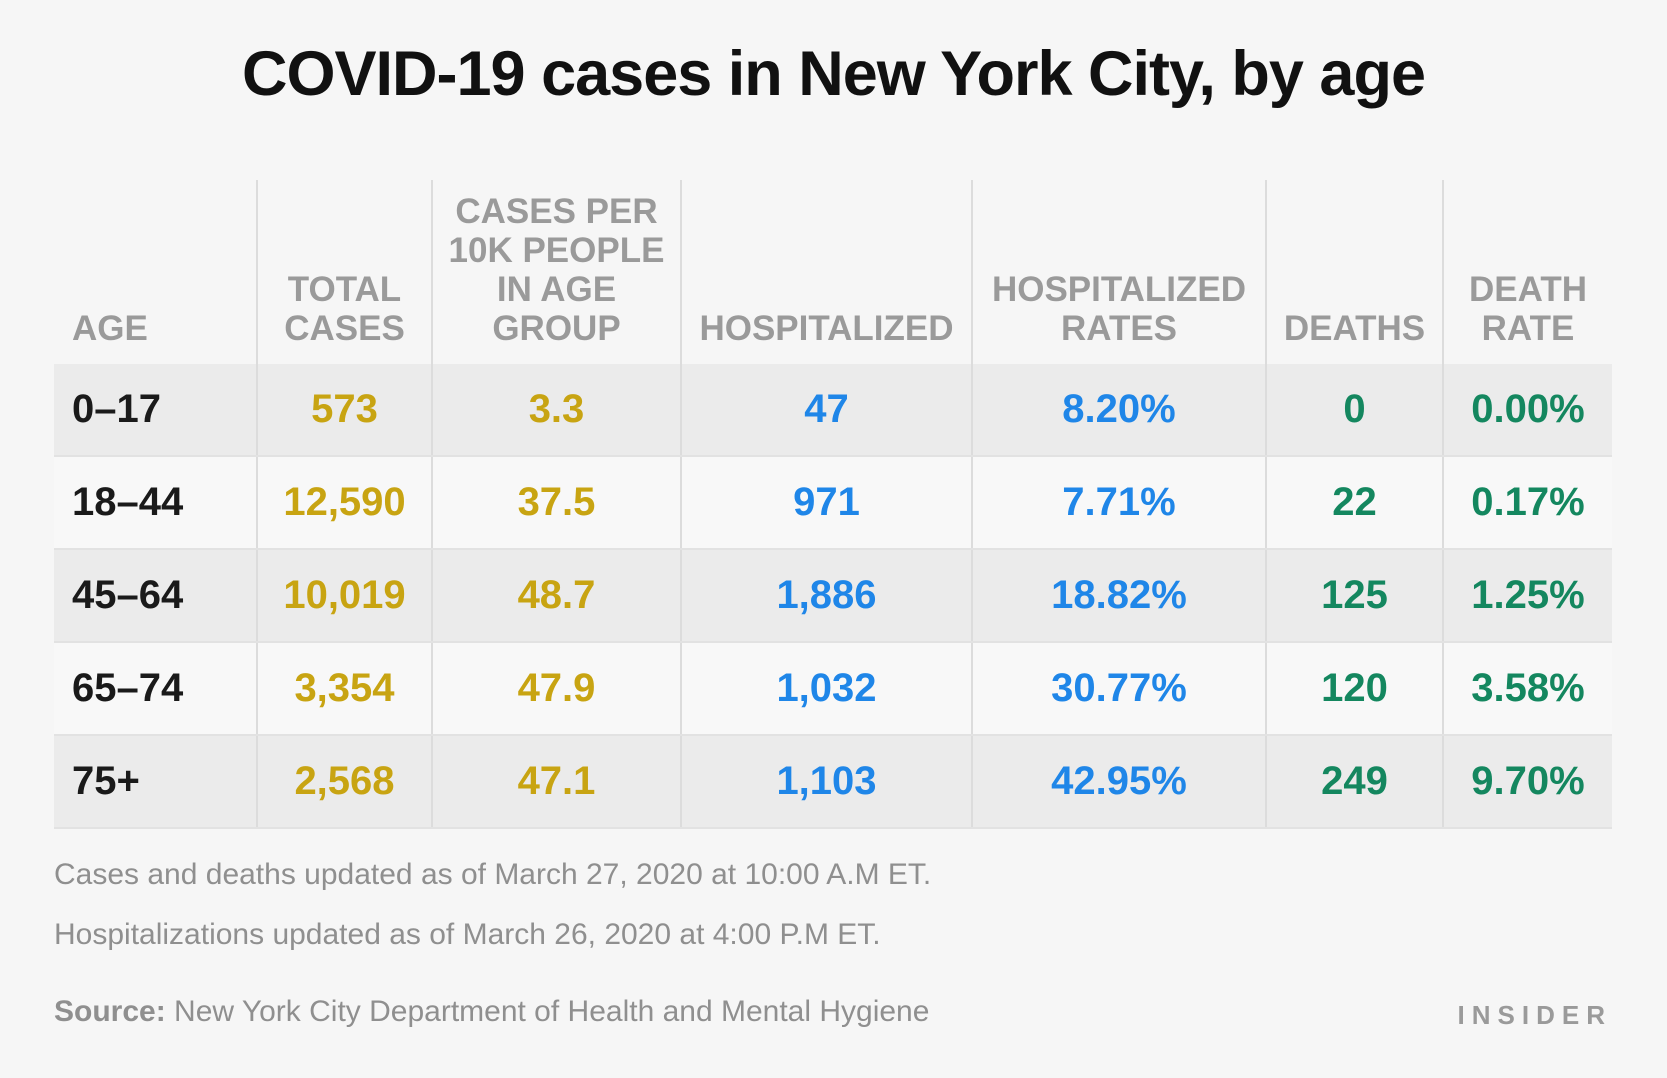  What do you see at coordinates (344, 410) in the screenshot?
I see `total-cases-cell: 573` at bounding box center [344, 410].